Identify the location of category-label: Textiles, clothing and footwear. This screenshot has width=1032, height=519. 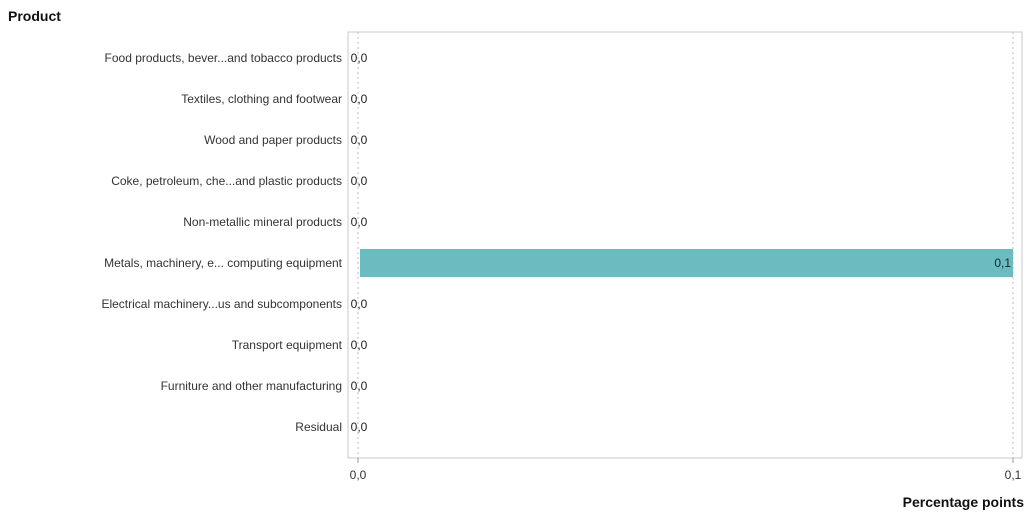
(261, 99).